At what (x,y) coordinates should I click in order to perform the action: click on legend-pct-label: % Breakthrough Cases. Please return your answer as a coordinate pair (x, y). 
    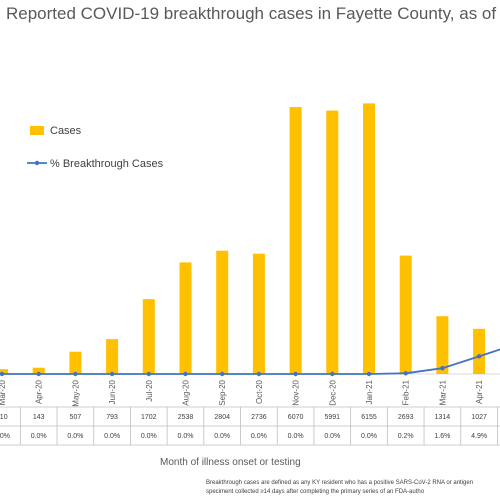
    Looking at the image, I should click on (107, 164).